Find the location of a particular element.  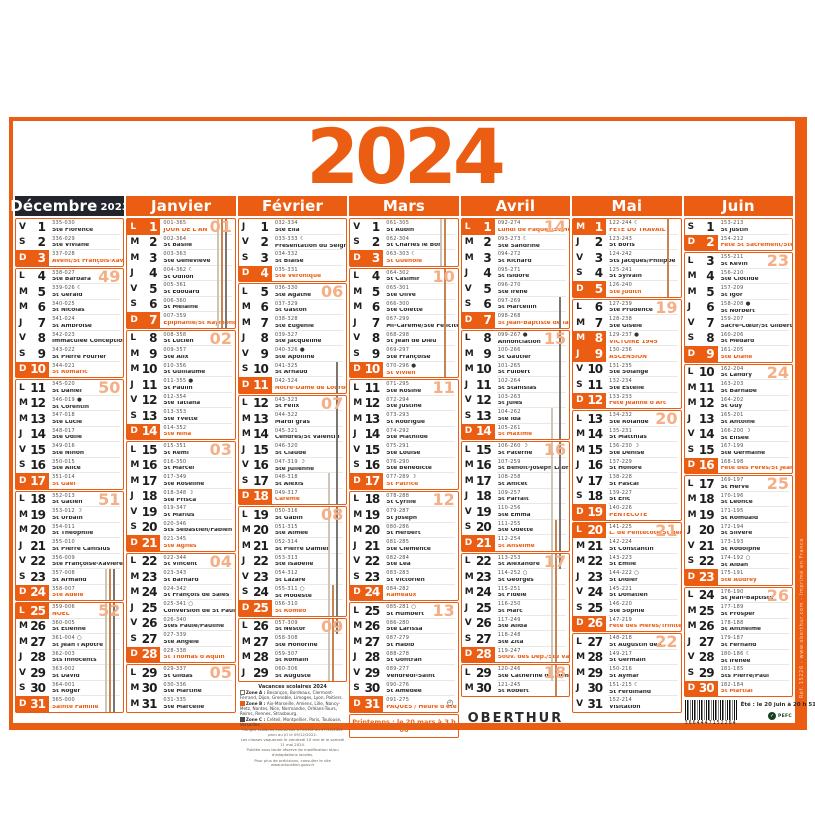

saint-name: Rameaux is located at coordinates (401, 595).